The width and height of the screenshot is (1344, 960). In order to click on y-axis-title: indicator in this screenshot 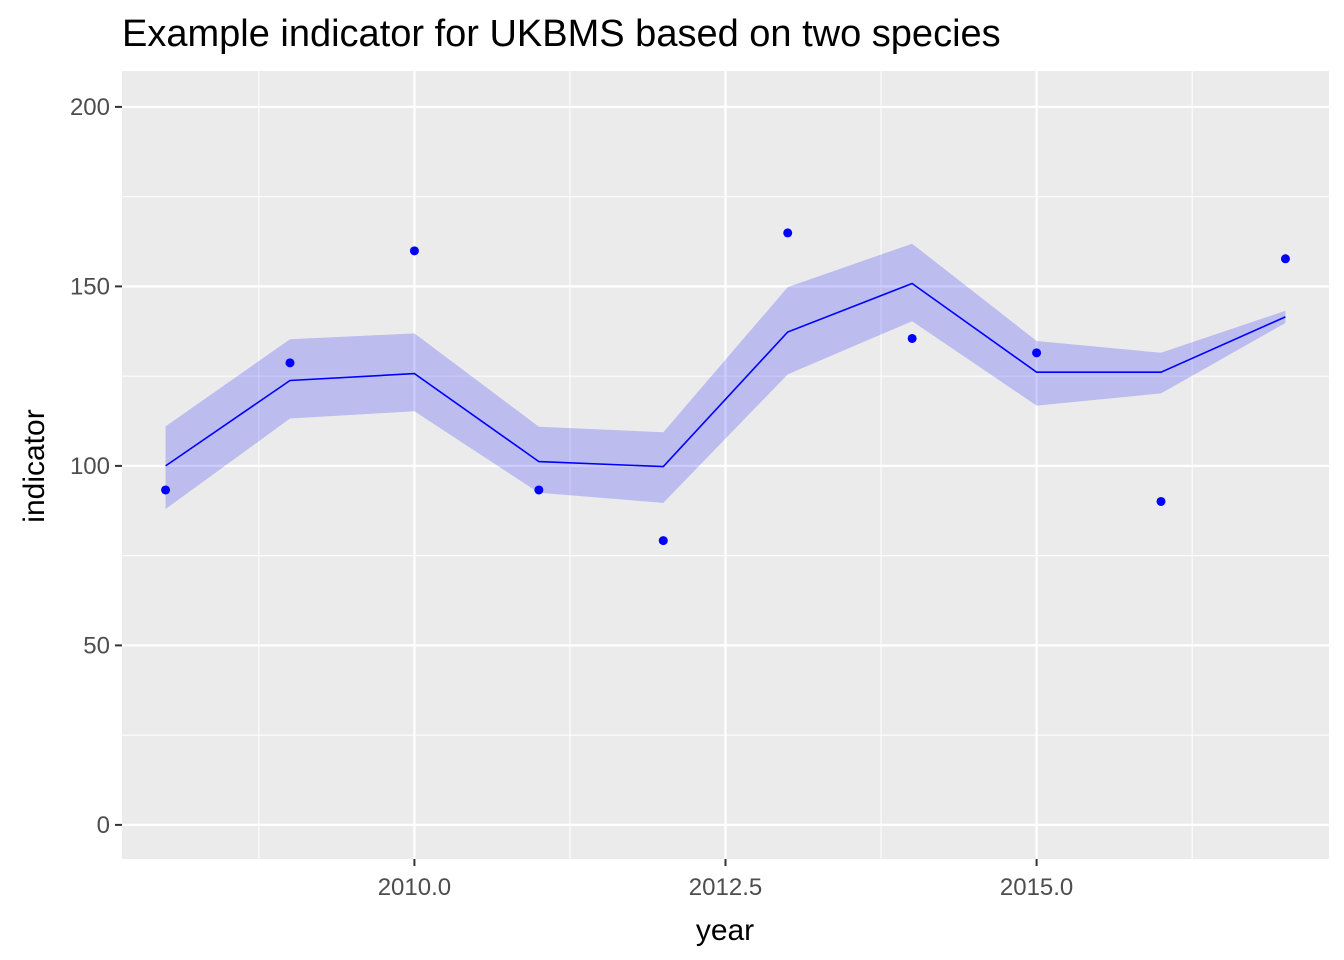, I will do `click(34, 465)`.